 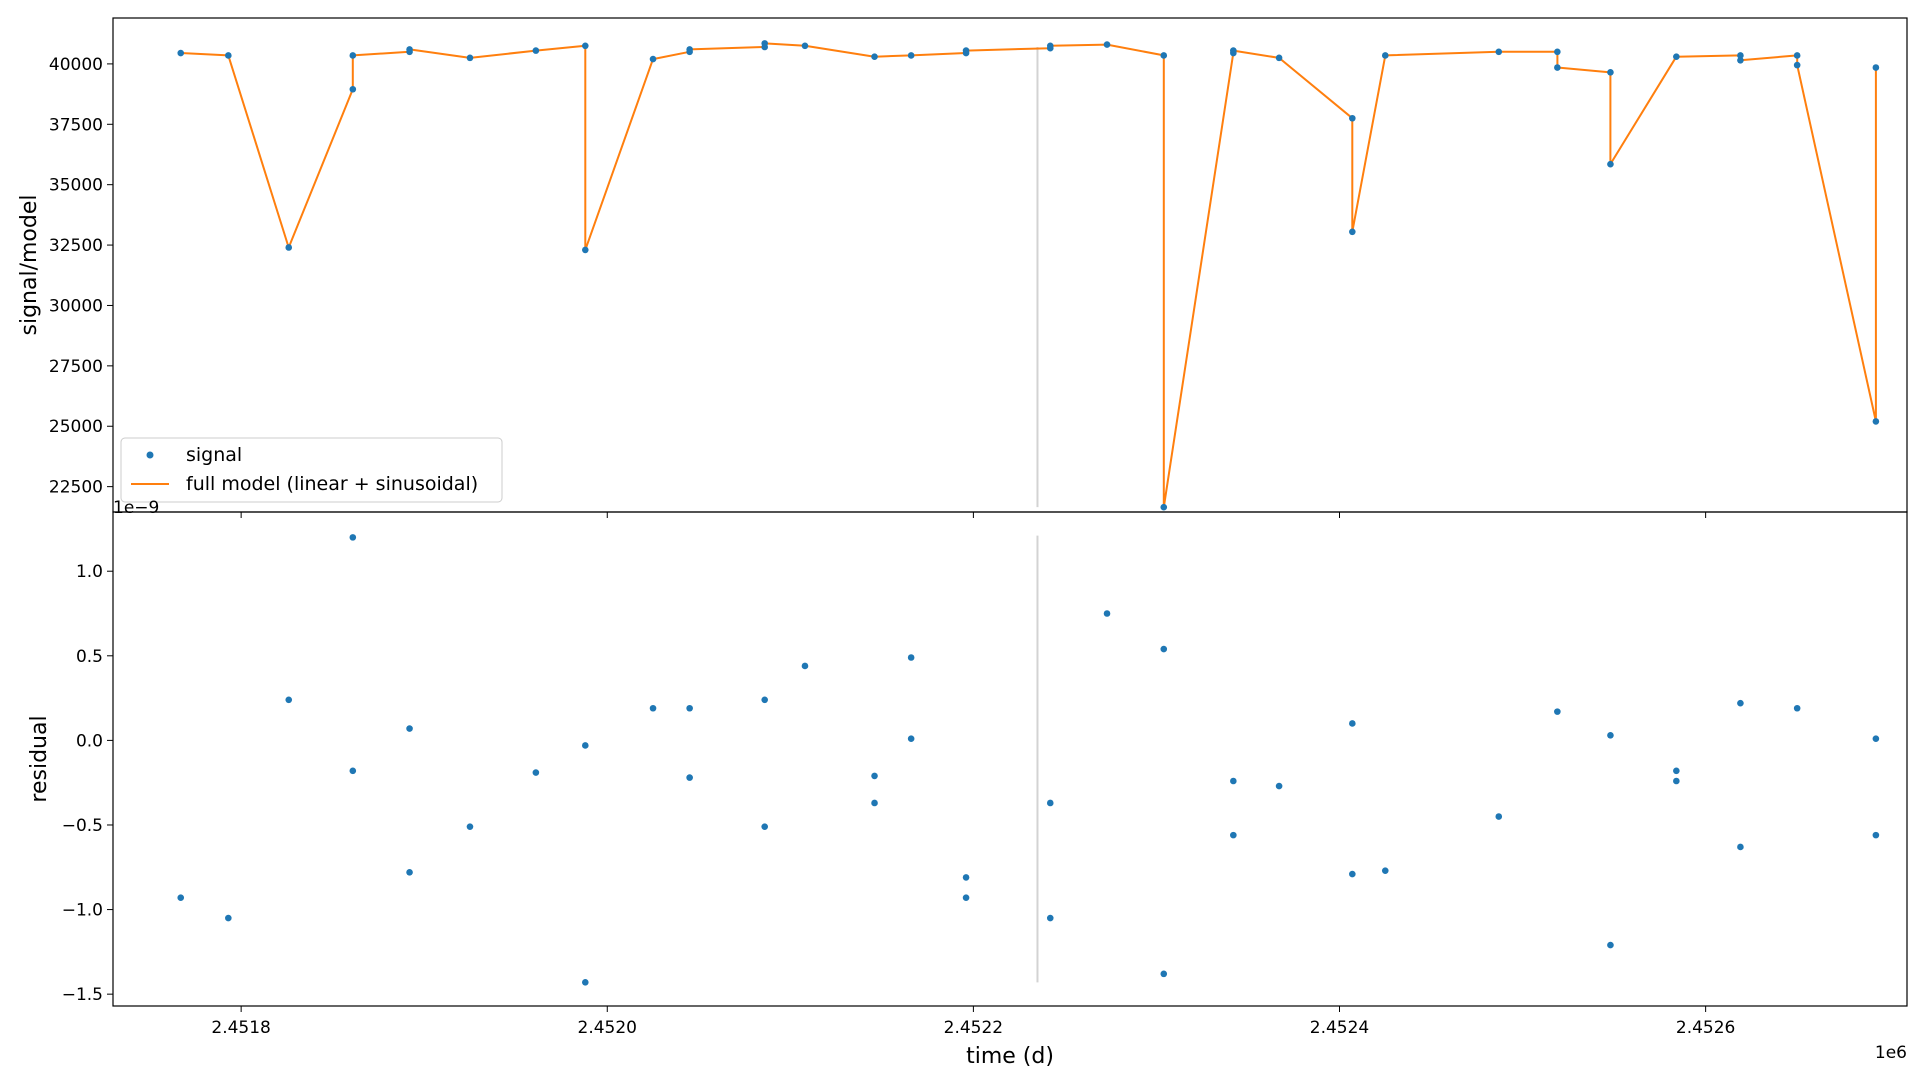 What do you see at coordinates (607, 1028) in the screenshot?
I see `x-tick-label: 2.4520` at bounding box center [607, 1028].